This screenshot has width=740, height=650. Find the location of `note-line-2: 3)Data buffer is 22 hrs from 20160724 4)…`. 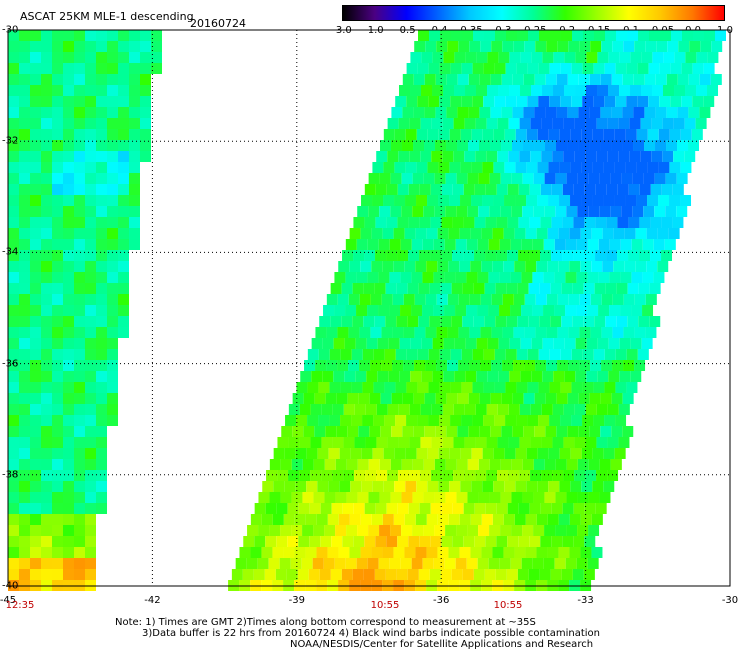

note-line-2: 3)Data buffer is 22 hrs from 20160724 4)… is located at coordinates (371, 633).